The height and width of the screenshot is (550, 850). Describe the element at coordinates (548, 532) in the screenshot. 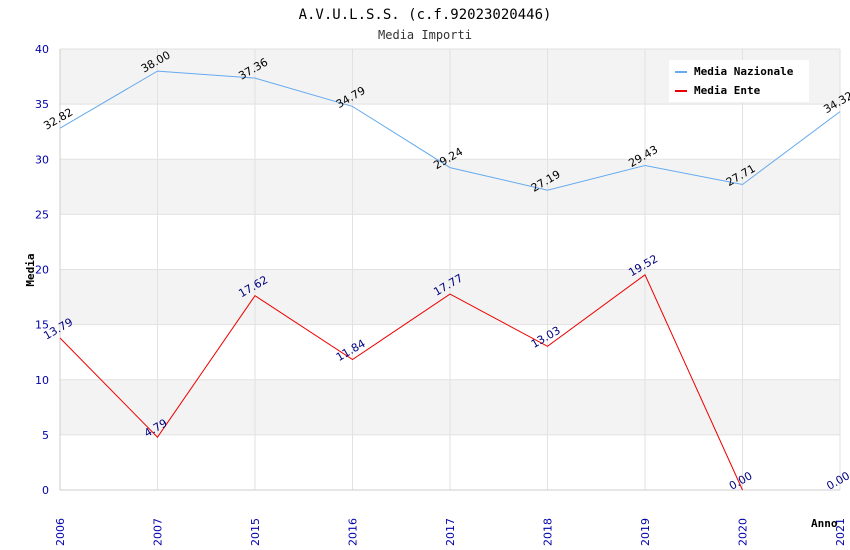

I see `x-tick-label: 2018` at that location.